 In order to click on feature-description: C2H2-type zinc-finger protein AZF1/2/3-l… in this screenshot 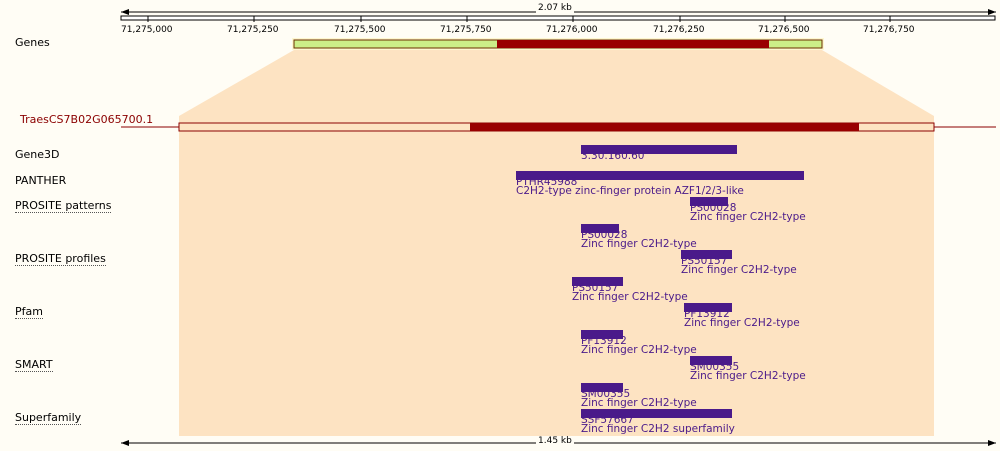, I will do `click(630, 191)`.